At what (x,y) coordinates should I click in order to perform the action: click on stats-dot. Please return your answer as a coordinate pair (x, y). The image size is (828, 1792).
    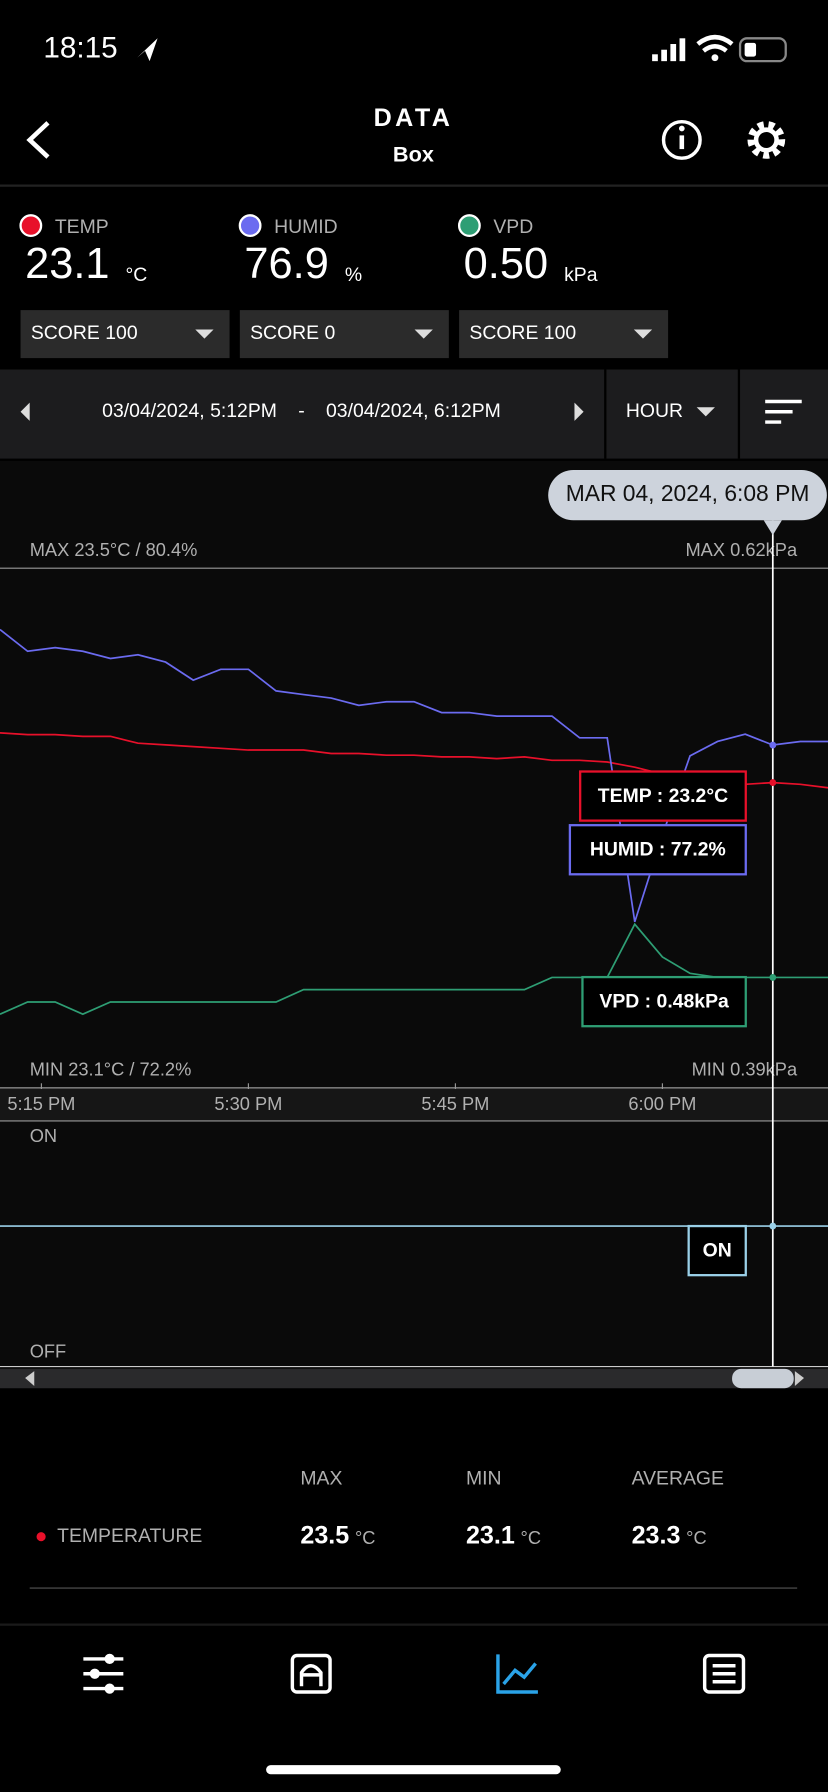
    Looking at the image, I should click on (41, 1537).